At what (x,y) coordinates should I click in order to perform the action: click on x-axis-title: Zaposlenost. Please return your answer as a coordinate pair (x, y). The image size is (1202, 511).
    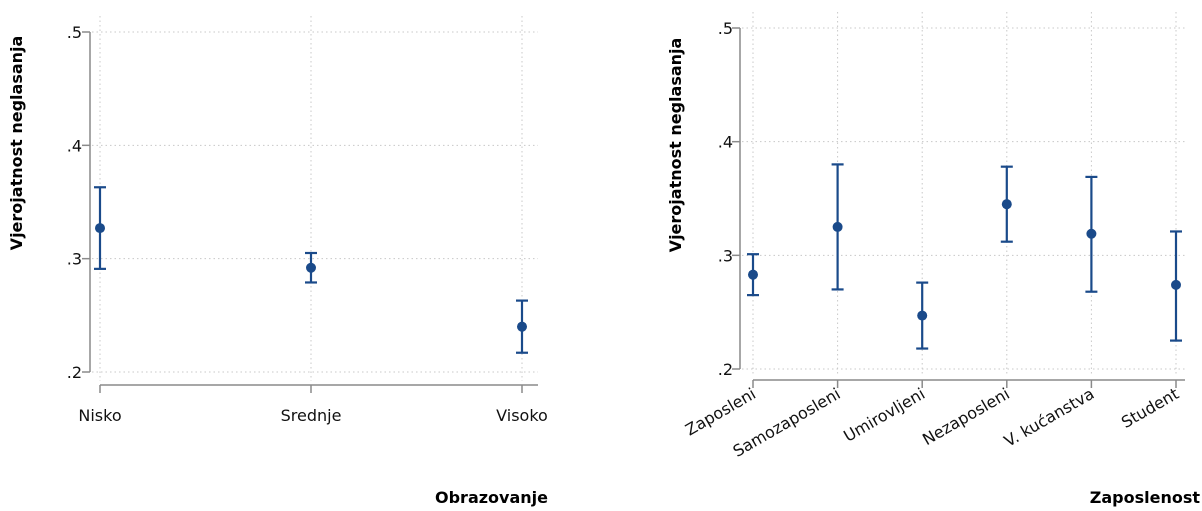
    Looking at the image, I should click on (1145, 497).